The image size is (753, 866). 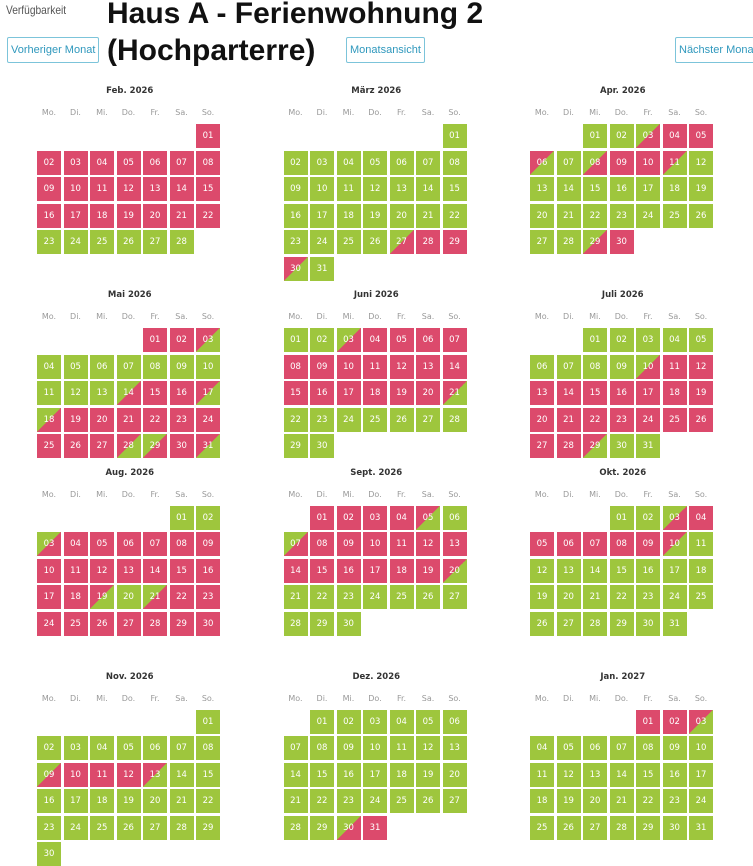 What do you see at coordinates (385, 50) in the screenshot?
I see `month-view-button: Monatsansicht` at bounding box center [385, 50].